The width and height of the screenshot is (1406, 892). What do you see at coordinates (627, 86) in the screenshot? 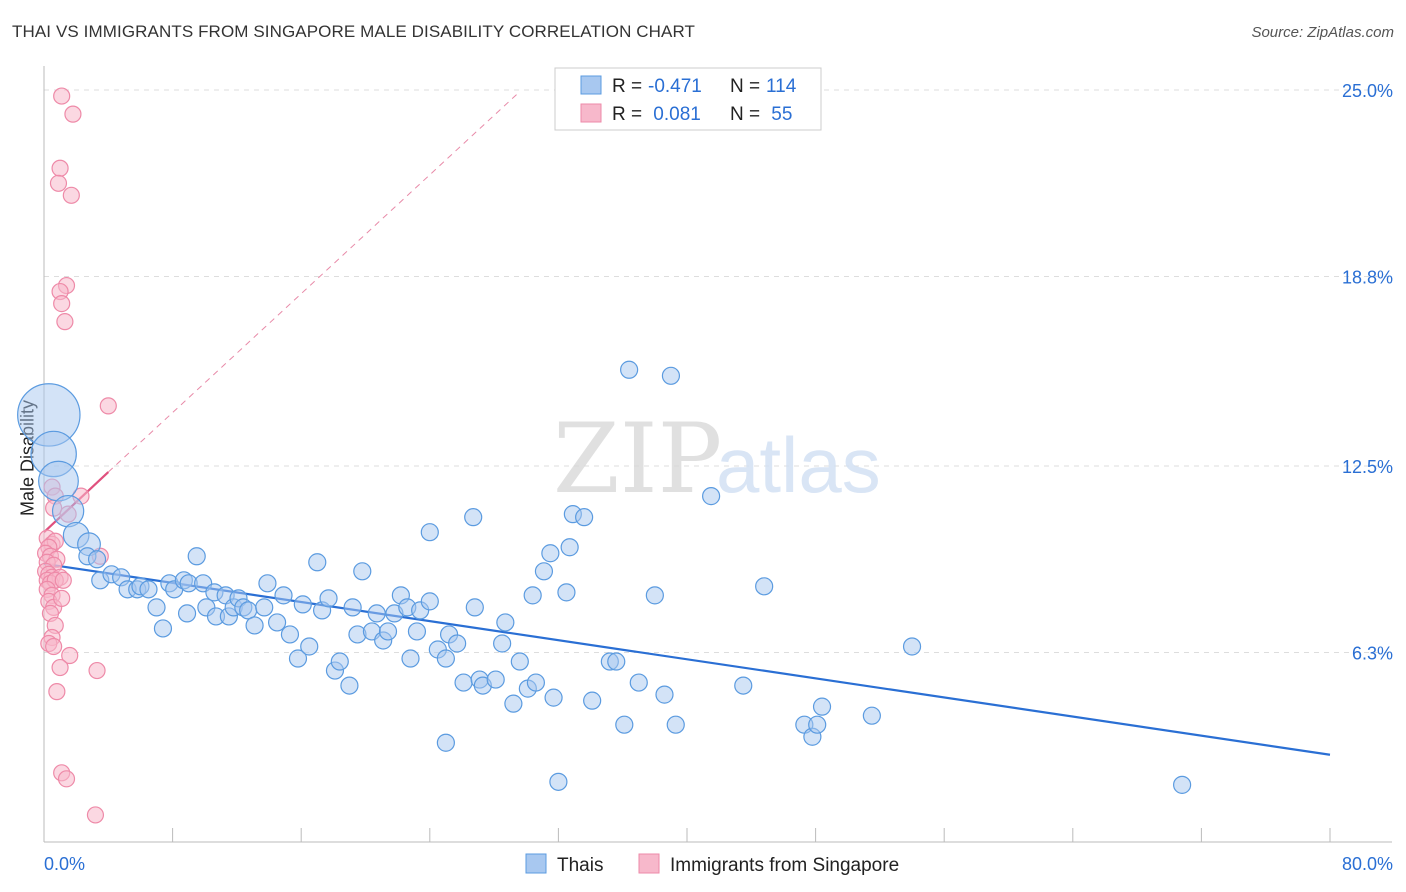
I see `stats-r-label-thais: R =` at bounding box center [627, 86].